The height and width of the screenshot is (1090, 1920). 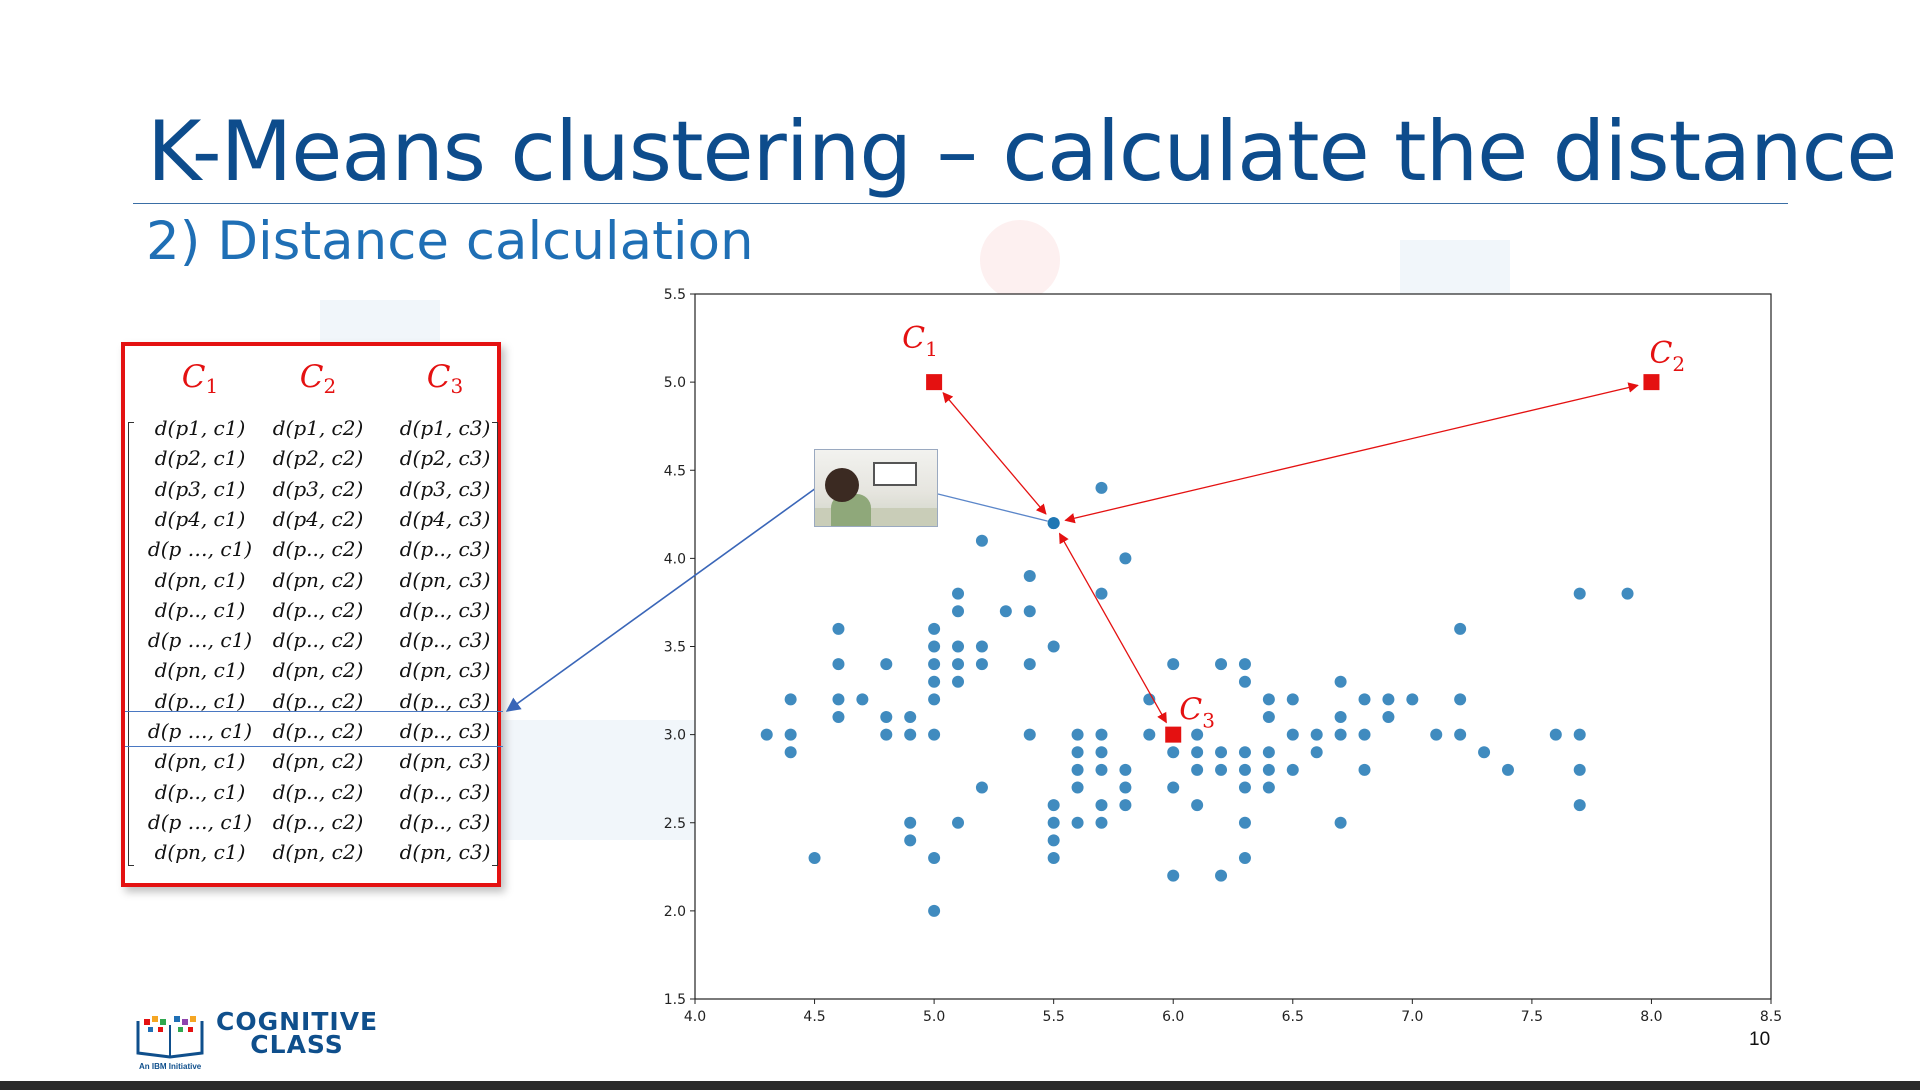 What do you see at coordinates (994, 453) in the screenshot?
I see `distance-arrow-c1` at bounding box center [994, 453].